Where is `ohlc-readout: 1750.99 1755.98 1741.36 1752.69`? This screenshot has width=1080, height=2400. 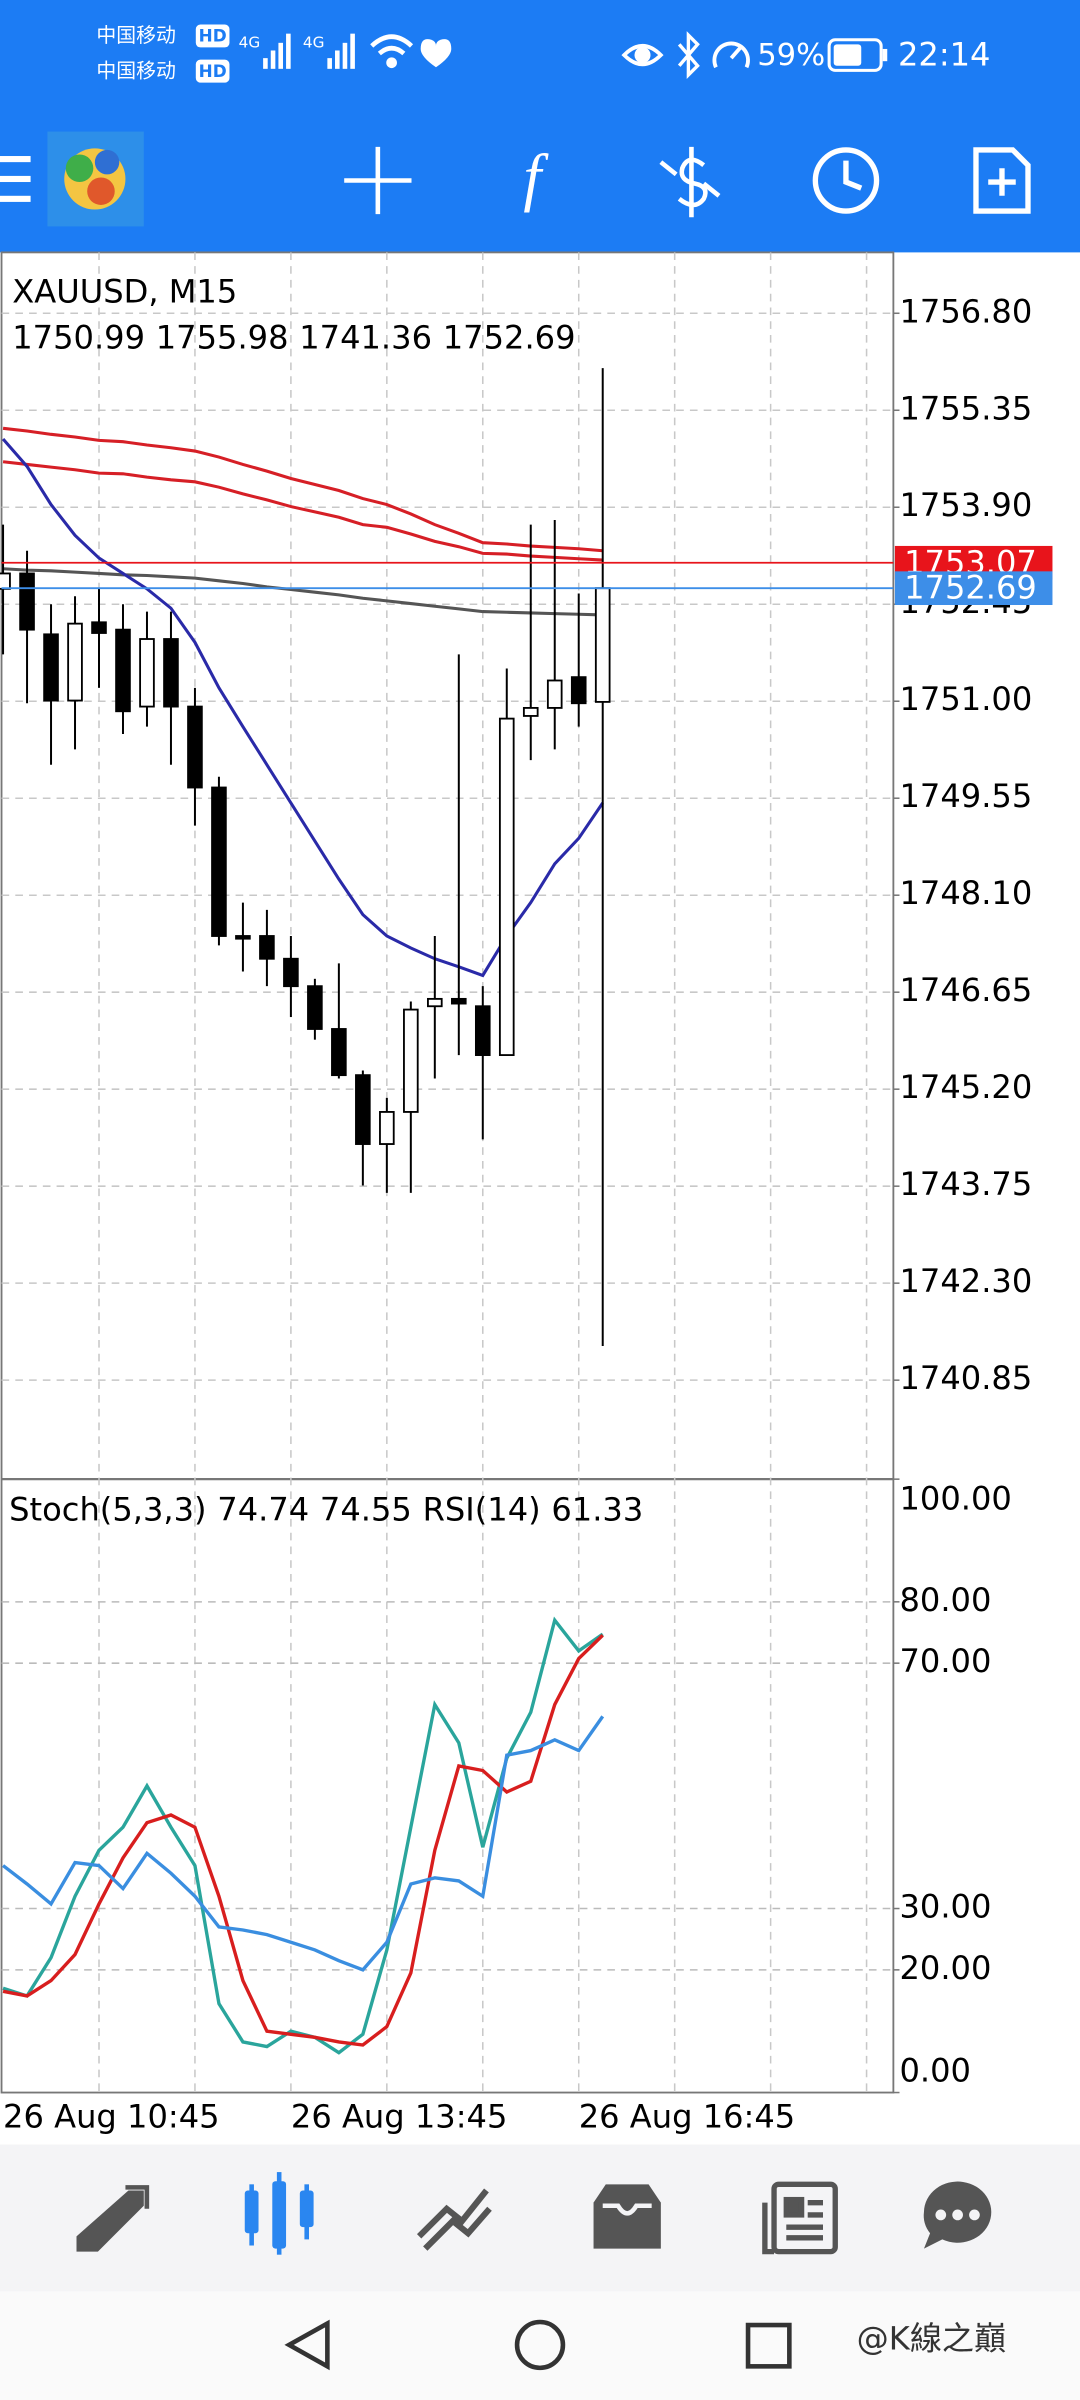
ohlc-readout: 1750.99 1755.98 1741.36 1752.69 is located at coordinates (293, 338).